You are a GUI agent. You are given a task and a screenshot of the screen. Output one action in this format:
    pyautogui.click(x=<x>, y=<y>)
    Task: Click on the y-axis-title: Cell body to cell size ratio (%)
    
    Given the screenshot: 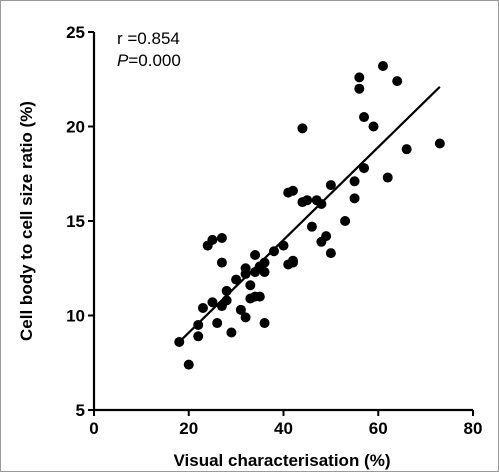 What is the action you would take?
    pyautogui.click(x=26, y=221)
    